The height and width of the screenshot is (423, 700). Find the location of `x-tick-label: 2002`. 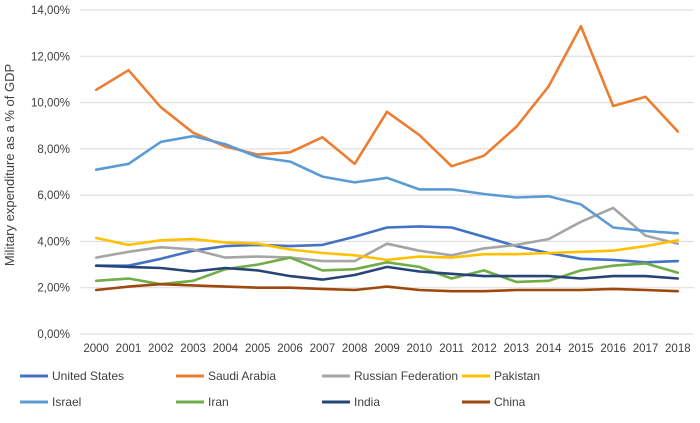

x-tick-label: 2002 is located at coordinates (161, 349).